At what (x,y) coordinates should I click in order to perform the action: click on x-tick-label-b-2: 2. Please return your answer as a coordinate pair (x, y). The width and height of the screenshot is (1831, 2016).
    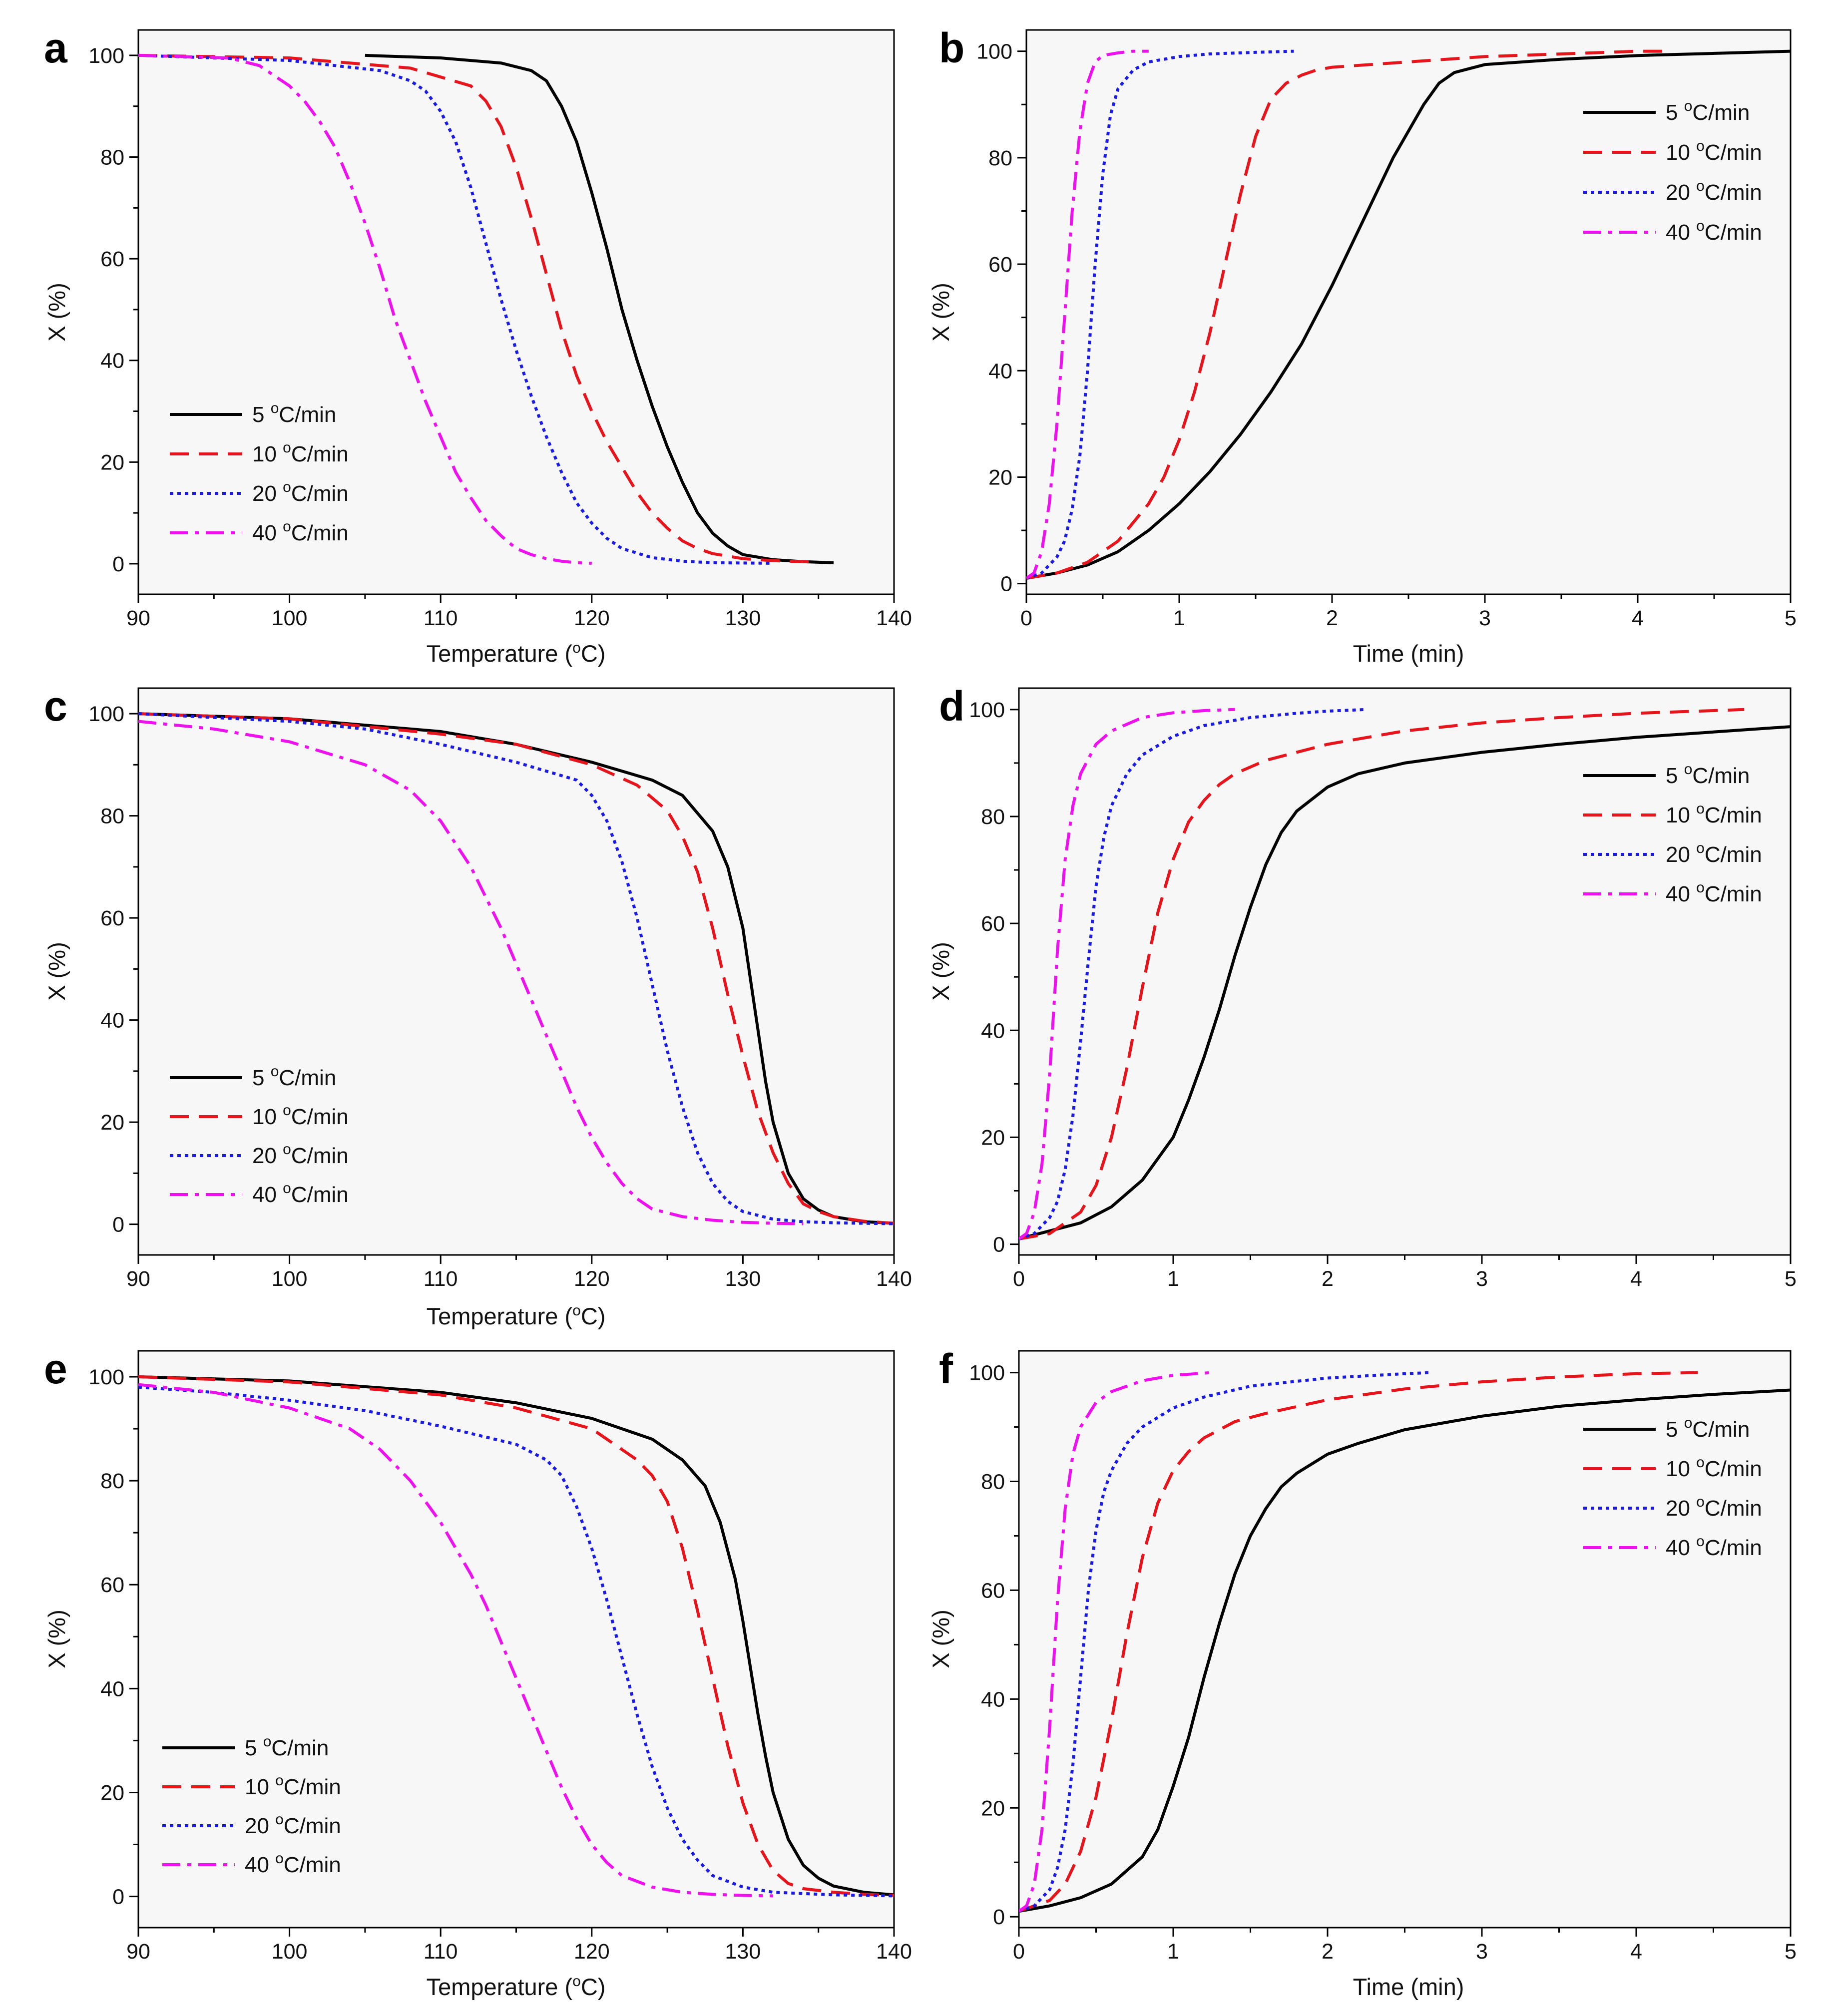
    Looking at the image, I should click on (1332, 618).